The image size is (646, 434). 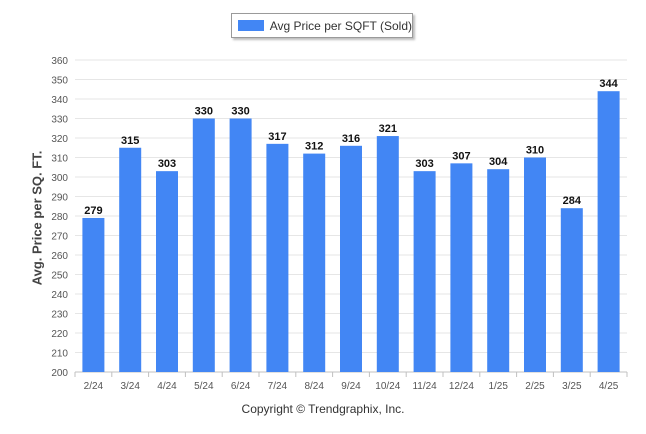 I want to click on x-tick-label: 3/25, so click(x=572, y=386).